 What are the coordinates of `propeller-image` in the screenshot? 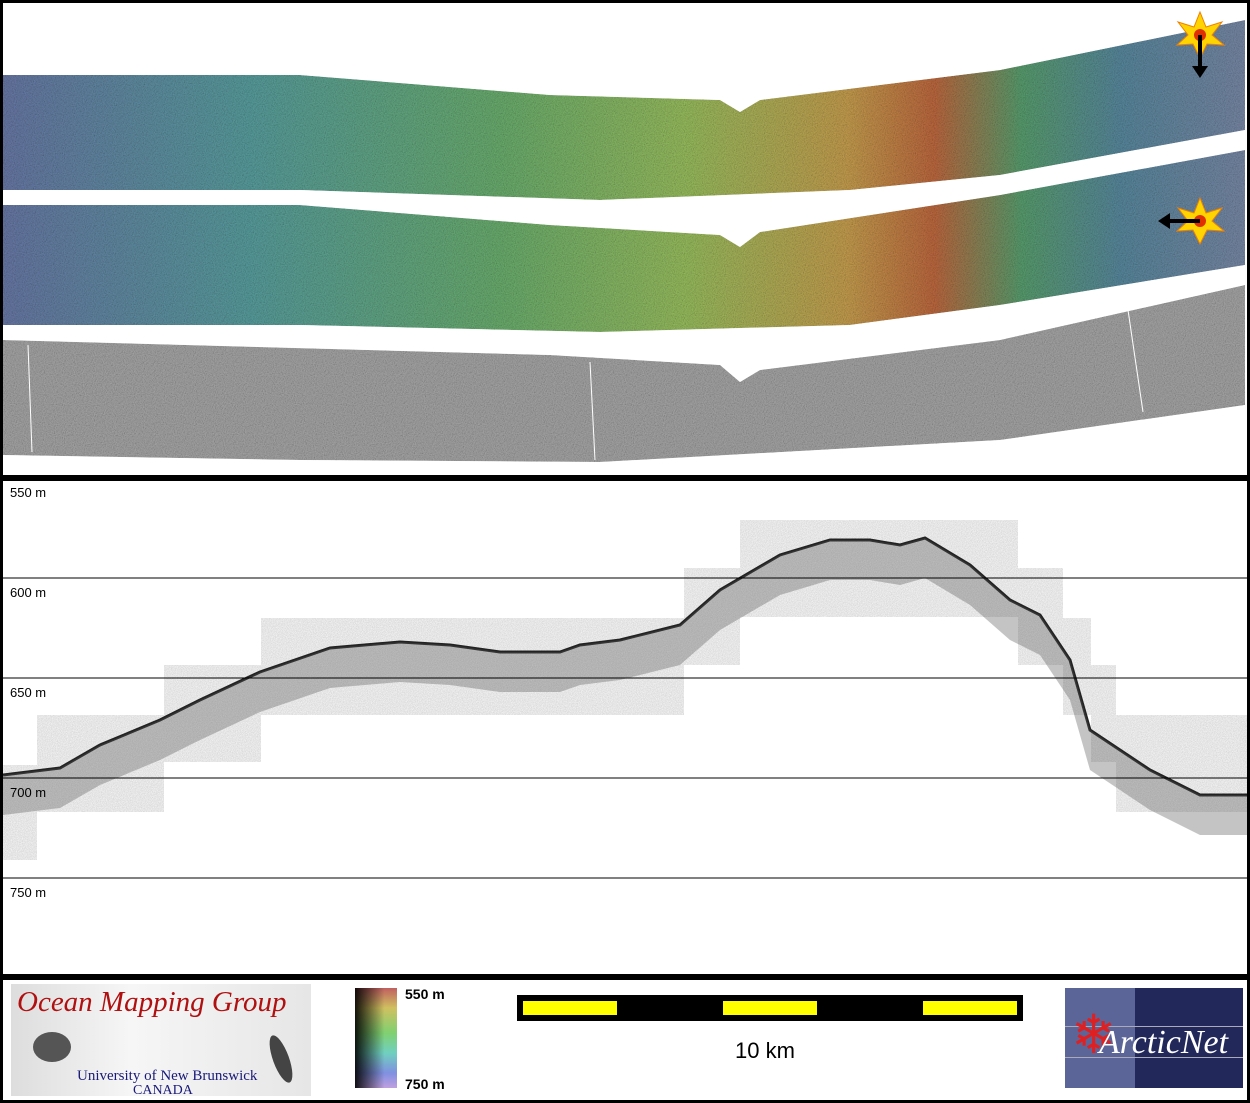 It's located at (52, 1047).